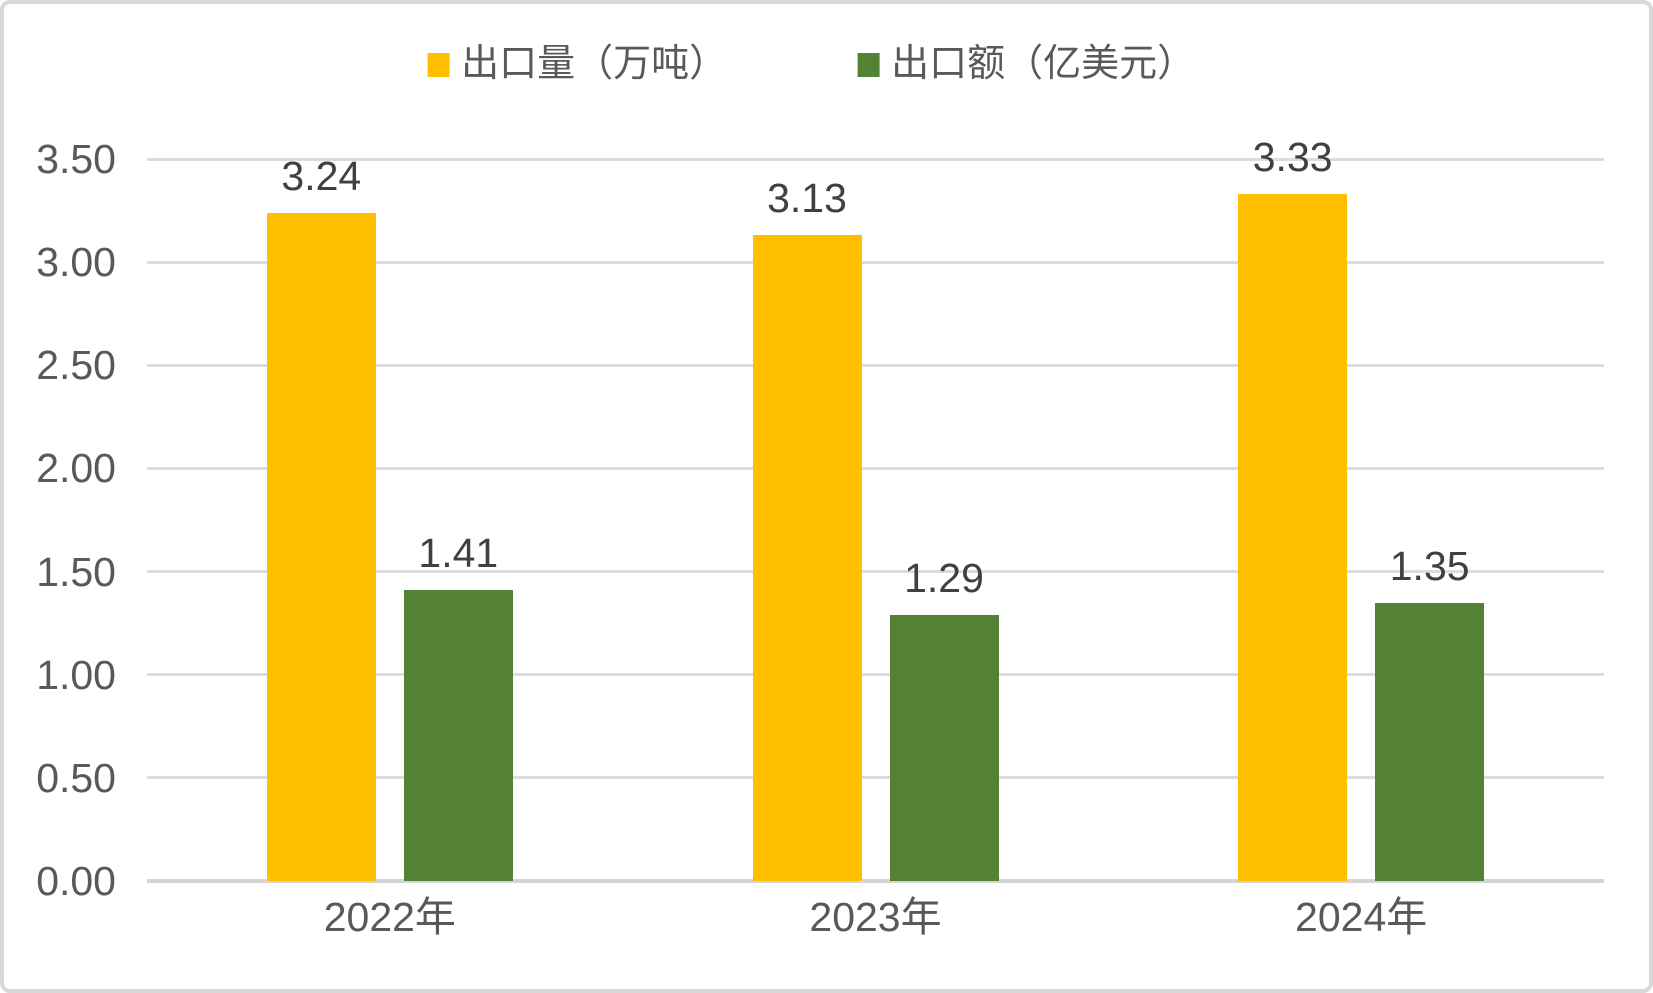  I want to click on bar-data-label: 3.24, so click(321, 175).